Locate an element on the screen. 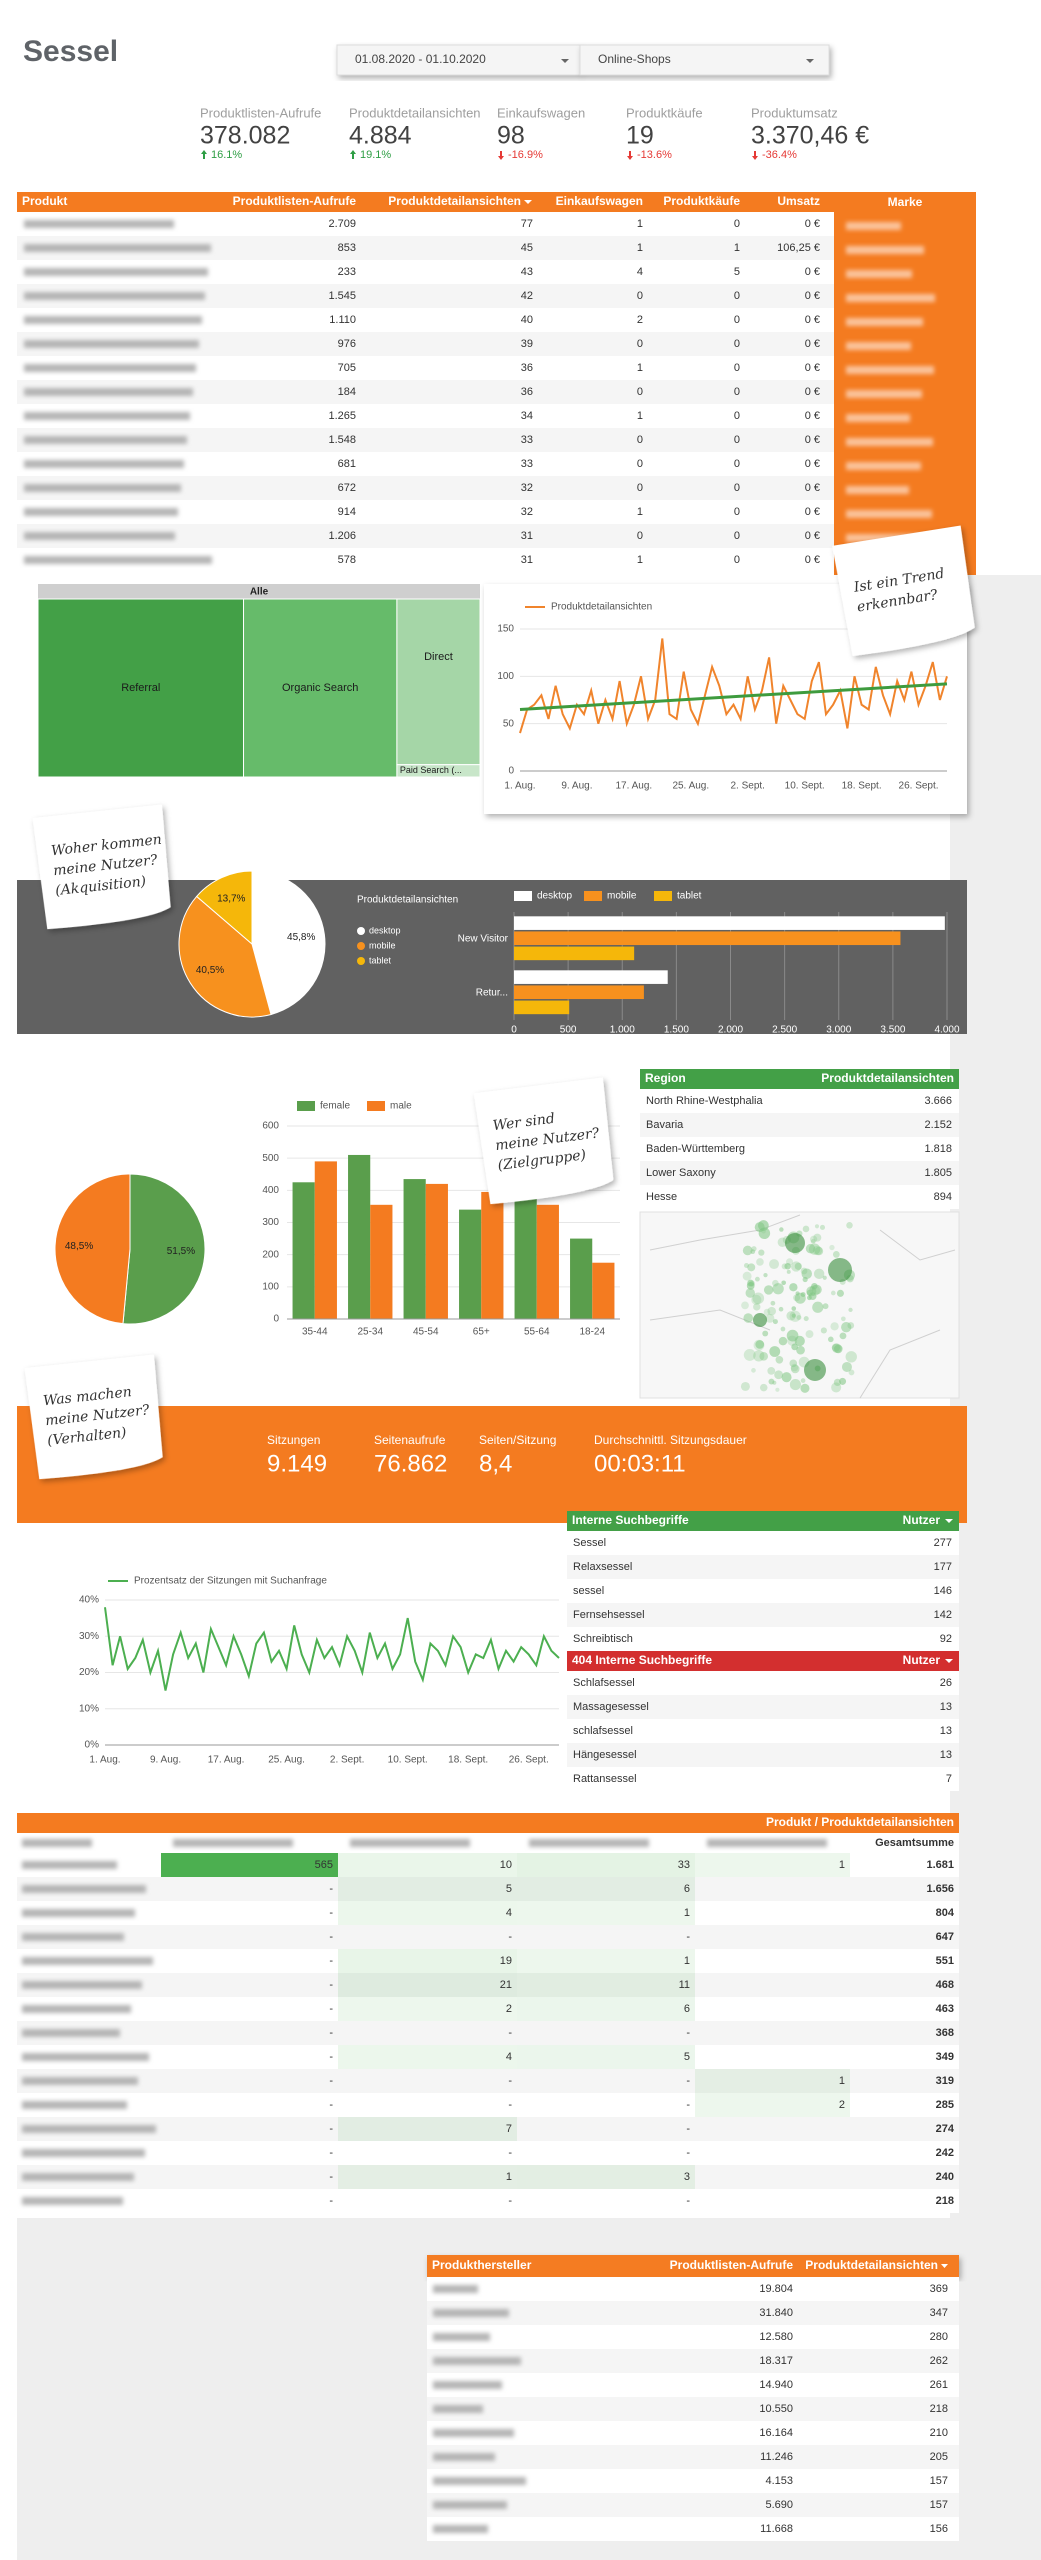 The image size is (1041, 2560). table-cell: 42 is located at coordinates (527, 296).